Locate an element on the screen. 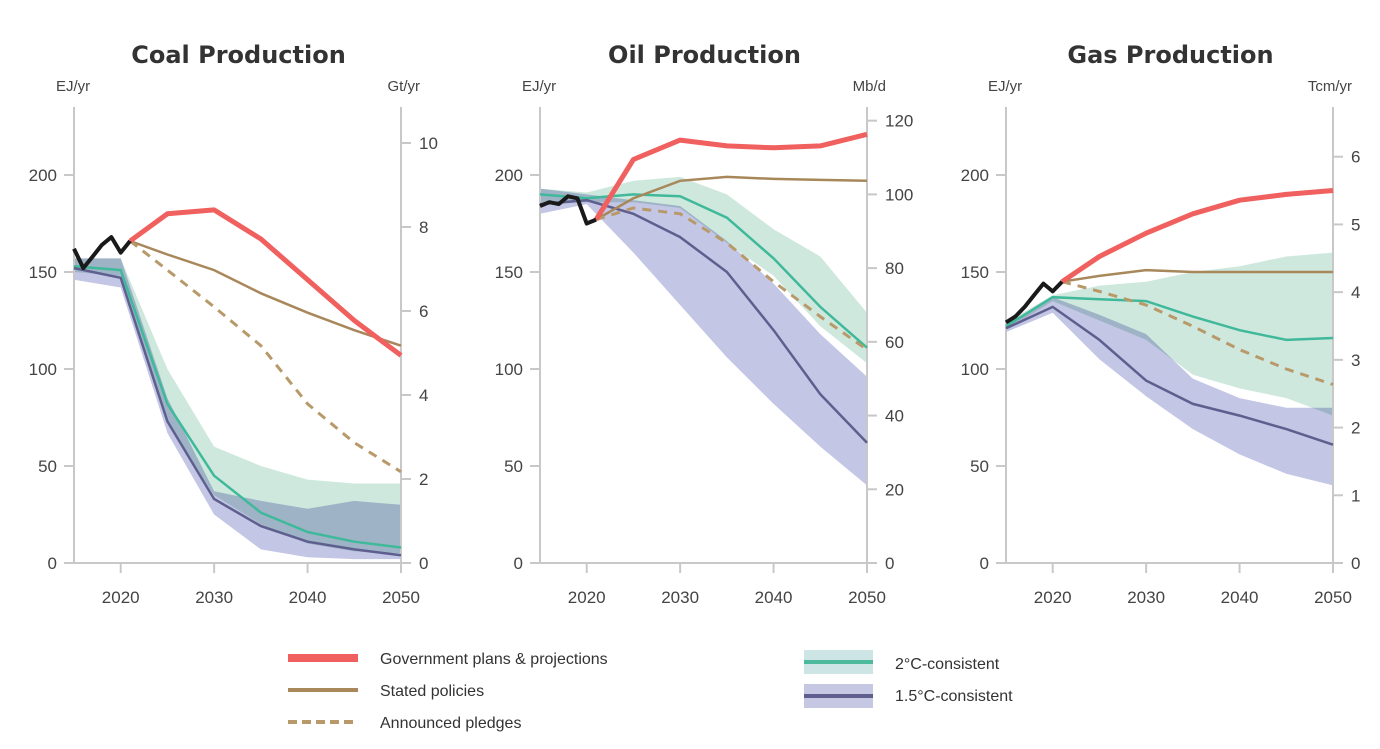 The width and height of the screenshot is (1380, 749). chart-title: Gas Production is located at coordinates (1170, 55).